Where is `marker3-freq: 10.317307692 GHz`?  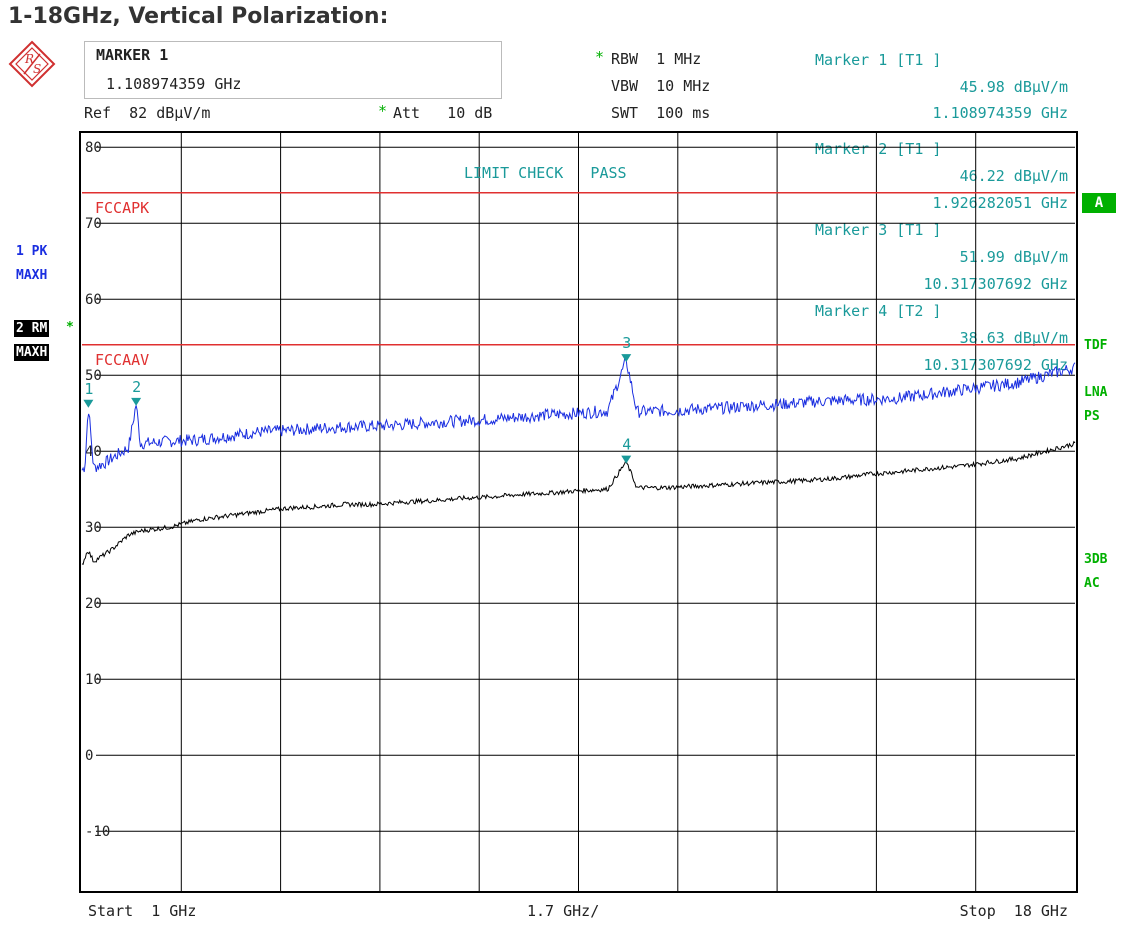 marker3-freq: 10.317307692 GHz is located at coordinates (996, 284).